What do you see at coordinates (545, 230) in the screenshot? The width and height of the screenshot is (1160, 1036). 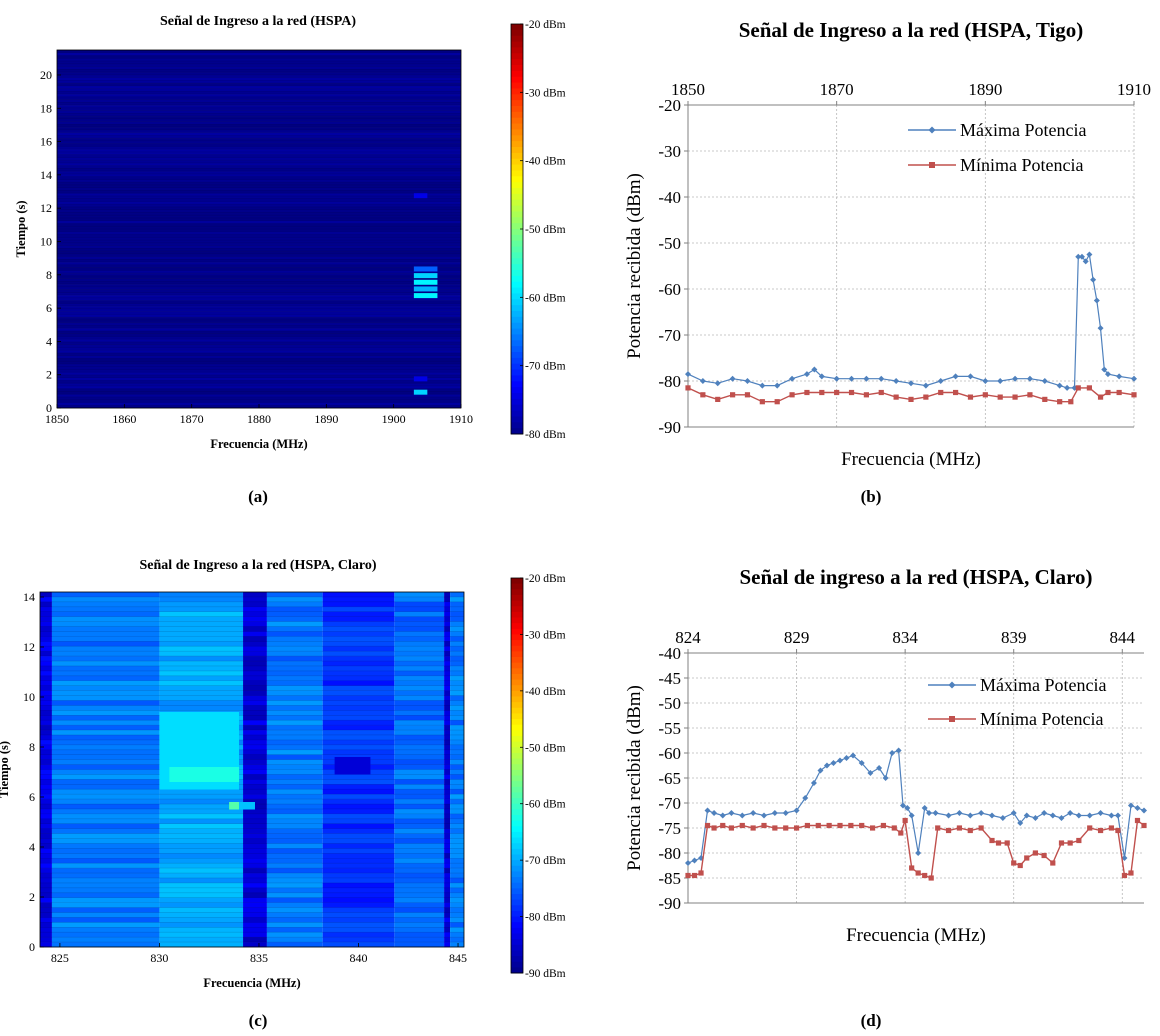 I see `colorbar-tick-label: -50 dBm` at bounding box center [545, 230].